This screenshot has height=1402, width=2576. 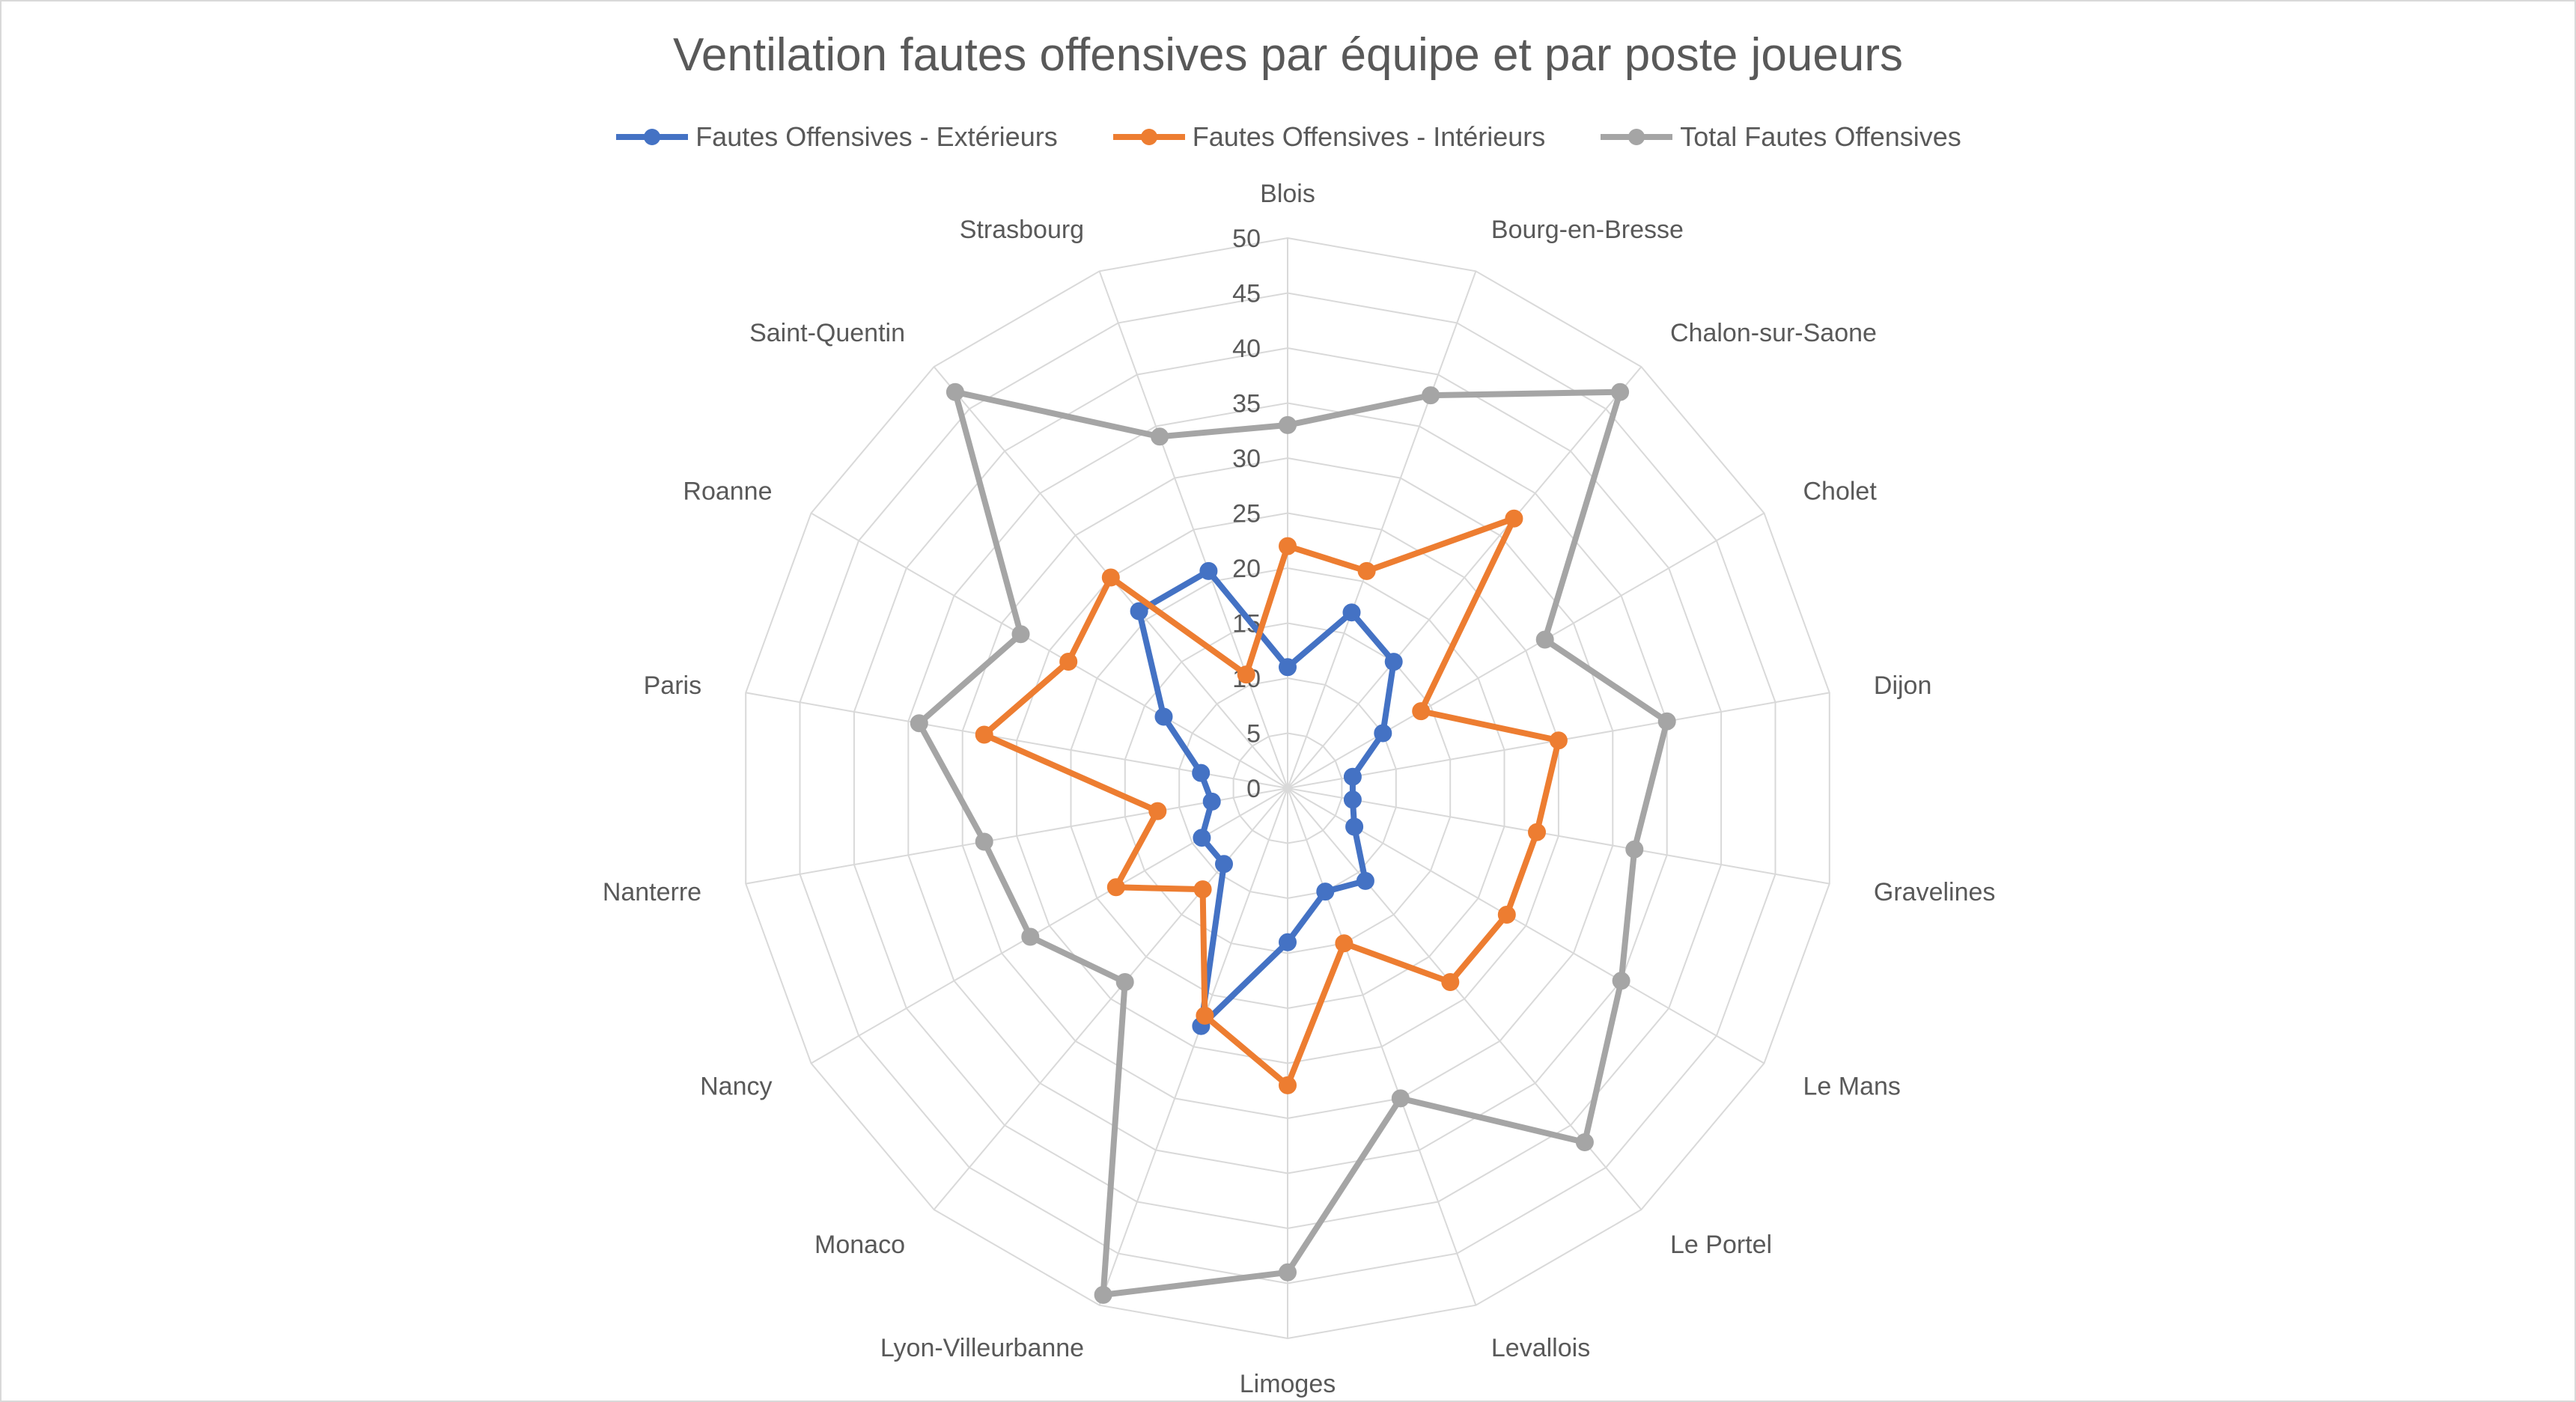 I want to click on tick-label: 5, so click(x=1253, y=734).